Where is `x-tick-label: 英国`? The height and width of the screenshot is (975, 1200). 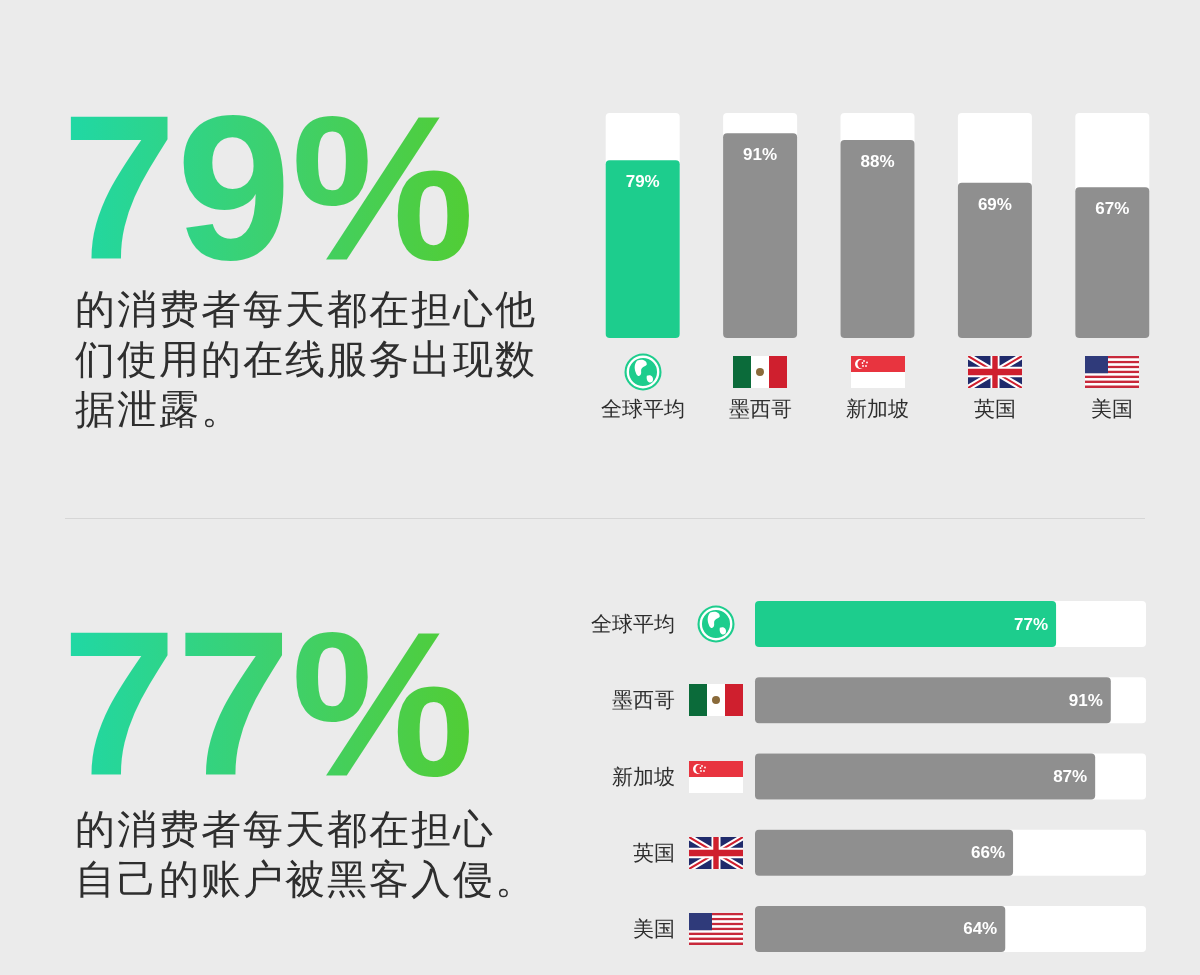
x-tick-label: 英国 is located at coordinates (994, 408).